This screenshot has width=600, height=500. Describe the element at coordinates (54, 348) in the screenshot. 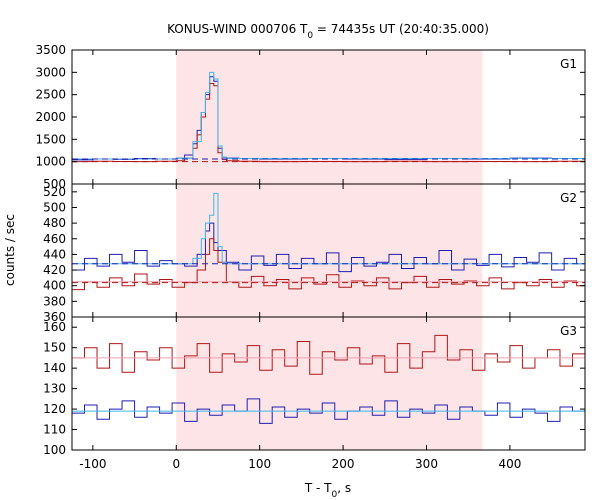

I see `y-tick-label: 150` at that location.